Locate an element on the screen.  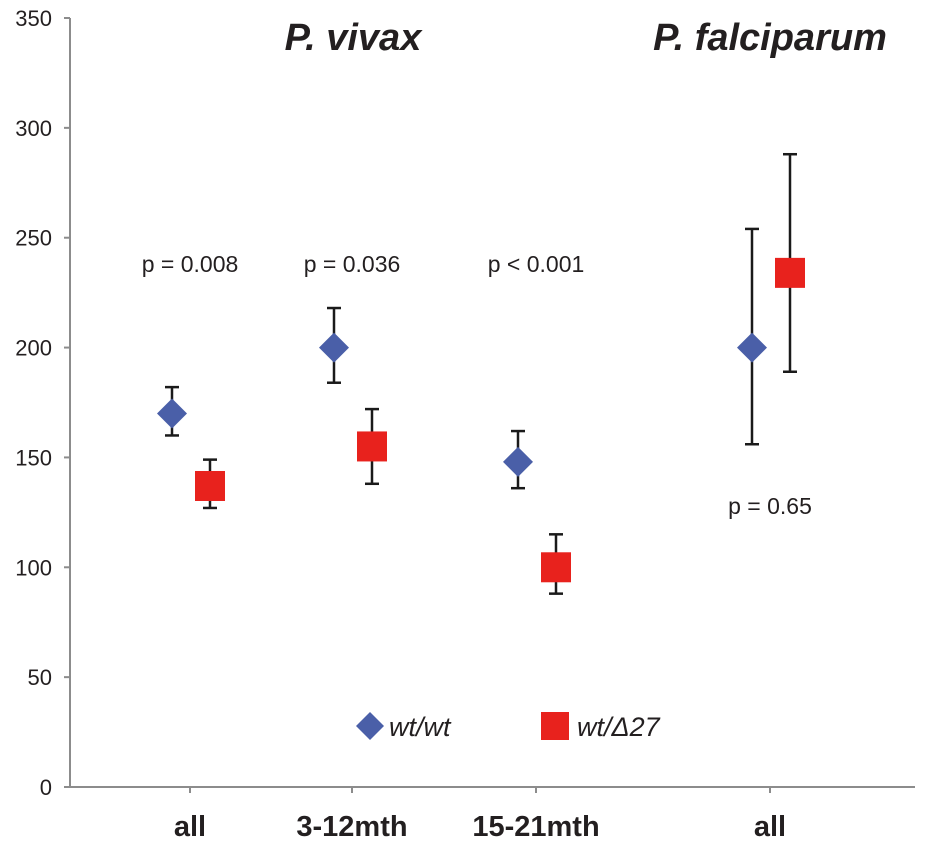
y-tick-label: 0 is located at coordinates (46, 787).